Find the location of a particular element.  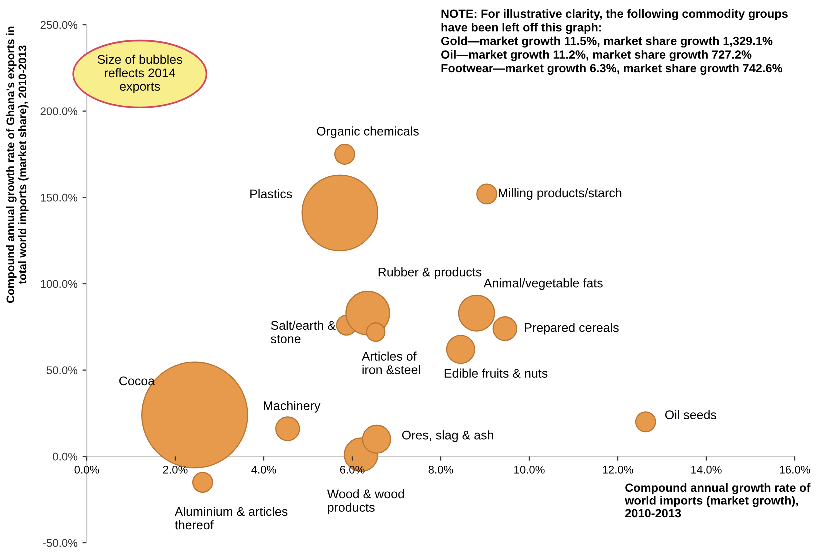

x-tick-label: 0.0% is located at coordinates (87, 470).